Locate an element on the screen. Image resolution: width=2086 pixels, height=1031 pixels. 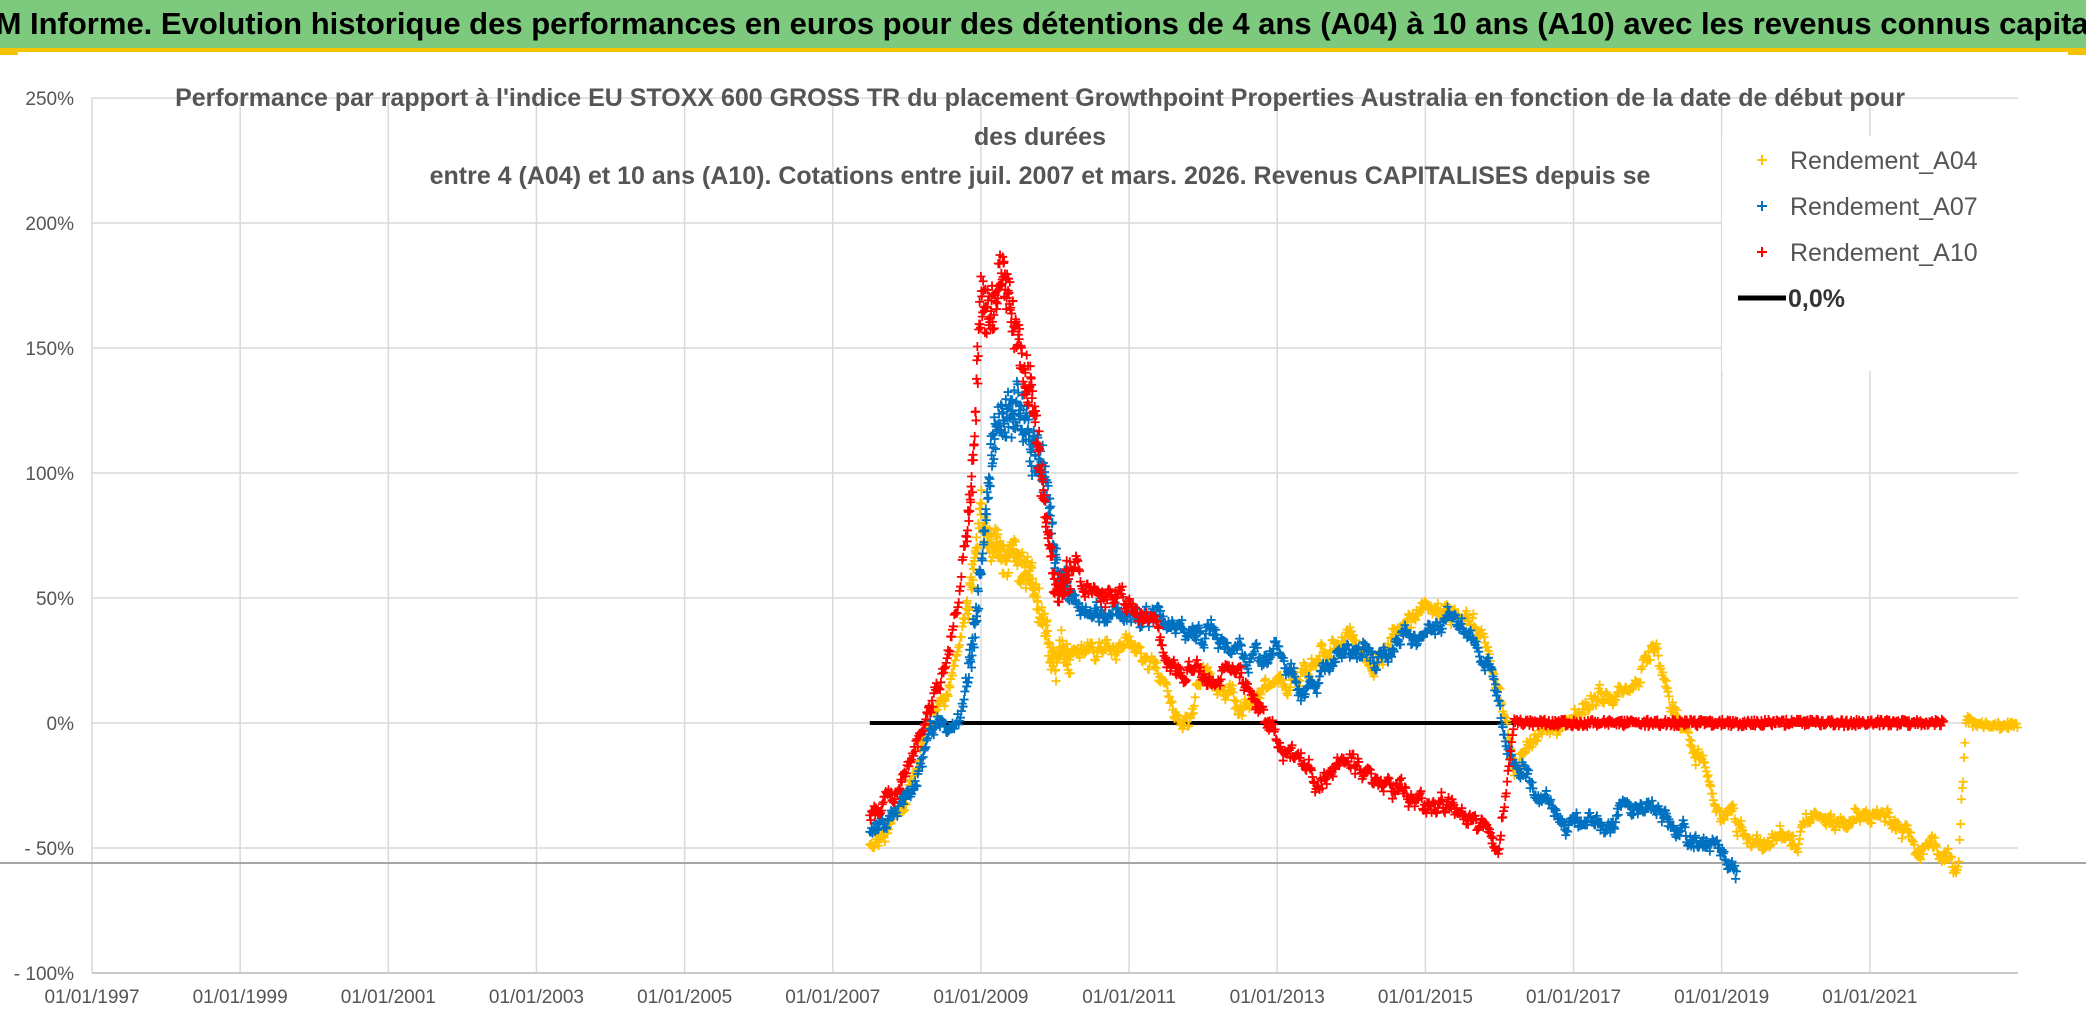
x-tick-label: 01/01/2013 is located at coordinates (1277, 997).